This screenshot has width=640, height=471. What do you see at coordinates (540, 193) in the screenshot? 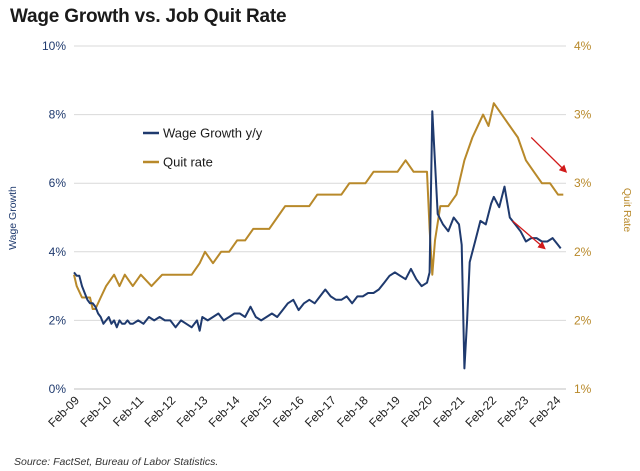
I see `annotations` at bounding box center [540, 193].